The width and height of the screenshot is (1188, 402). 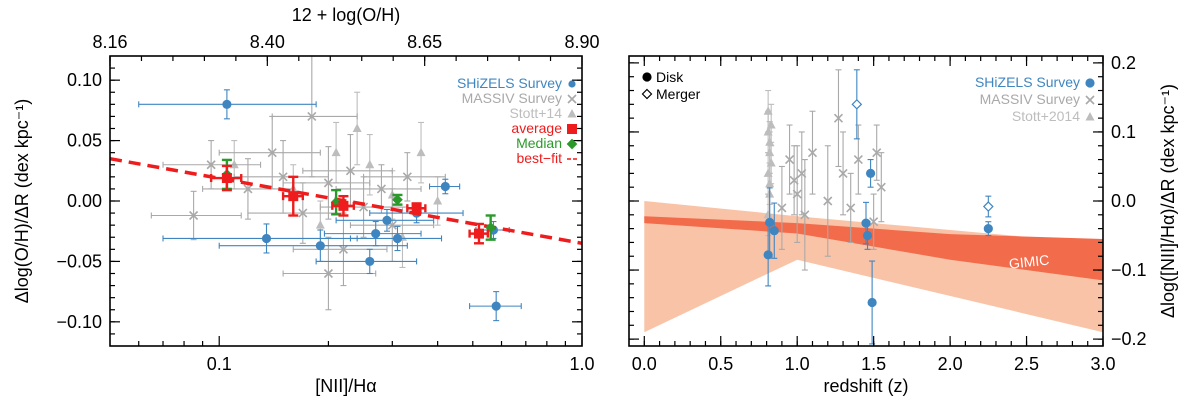 What do you see at coordinates (670, 77) in the screenshot?
I see `right-legend-disk-label: Disk` at bounding box center [670, 77].